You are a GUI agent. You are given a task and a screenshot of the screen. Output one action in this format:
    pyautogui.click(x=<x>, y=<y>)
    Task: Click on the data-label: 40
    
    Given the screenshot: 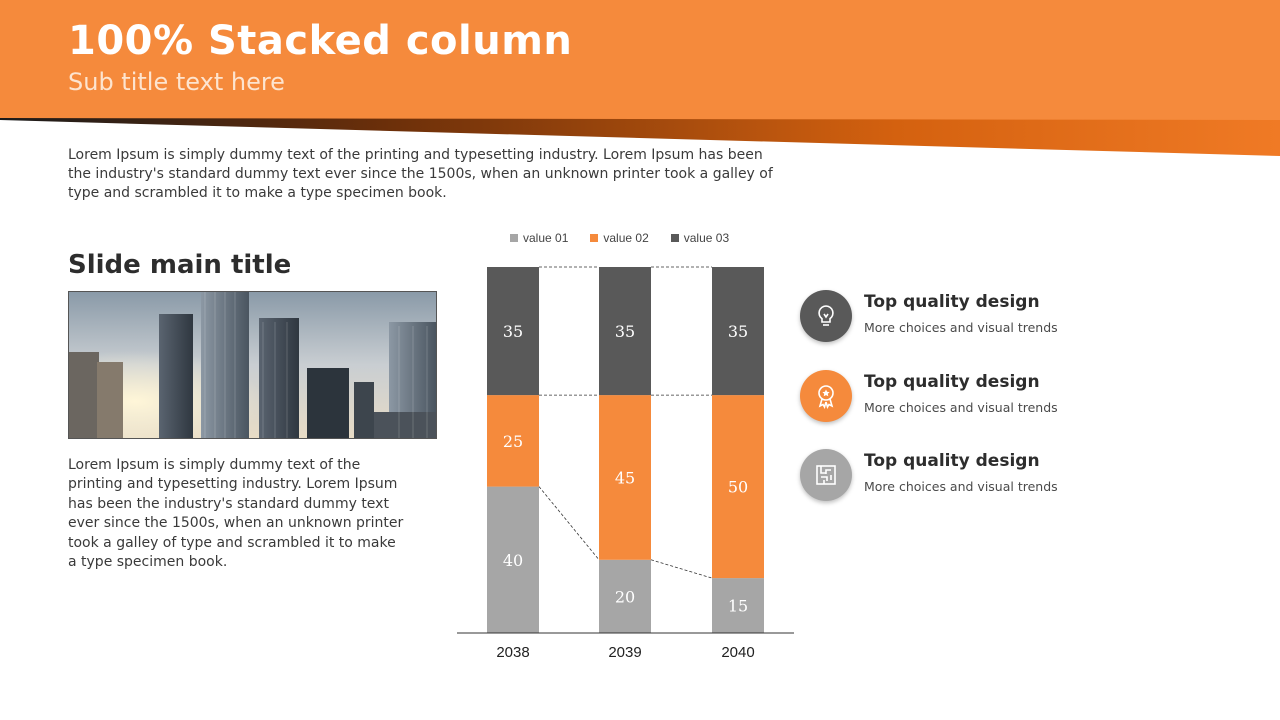 What is the action you would take?
    pyautogui.click(x=513, y=560)
    